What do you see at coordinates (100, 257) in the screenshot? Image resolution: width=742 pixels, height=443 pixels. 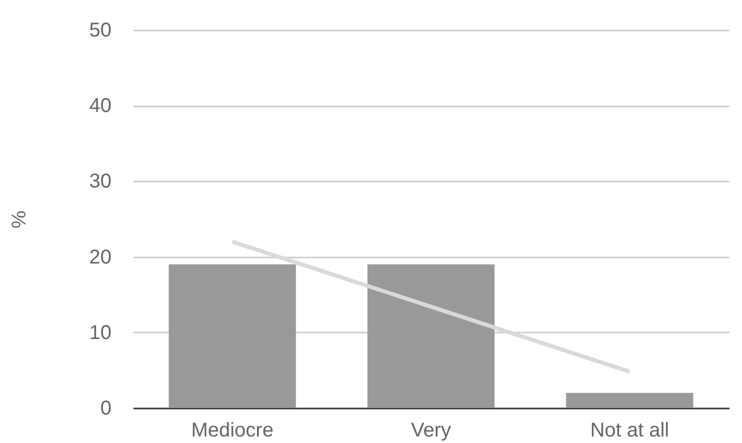 I see `y-tick-label: 20` at bounding box center [100, 257].